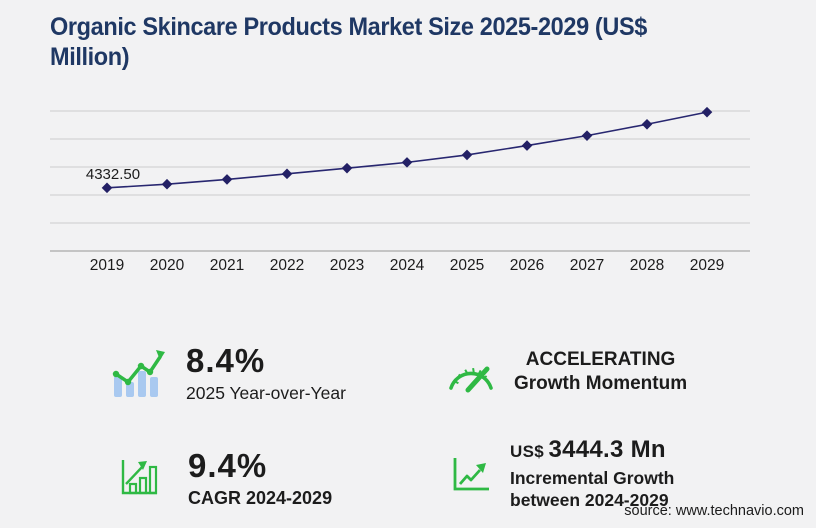  Describe the element at coordinates (600, 372) in the screenshot. I see `stat-momentum-text: ACCELERATING Growth Momentum` at that location.